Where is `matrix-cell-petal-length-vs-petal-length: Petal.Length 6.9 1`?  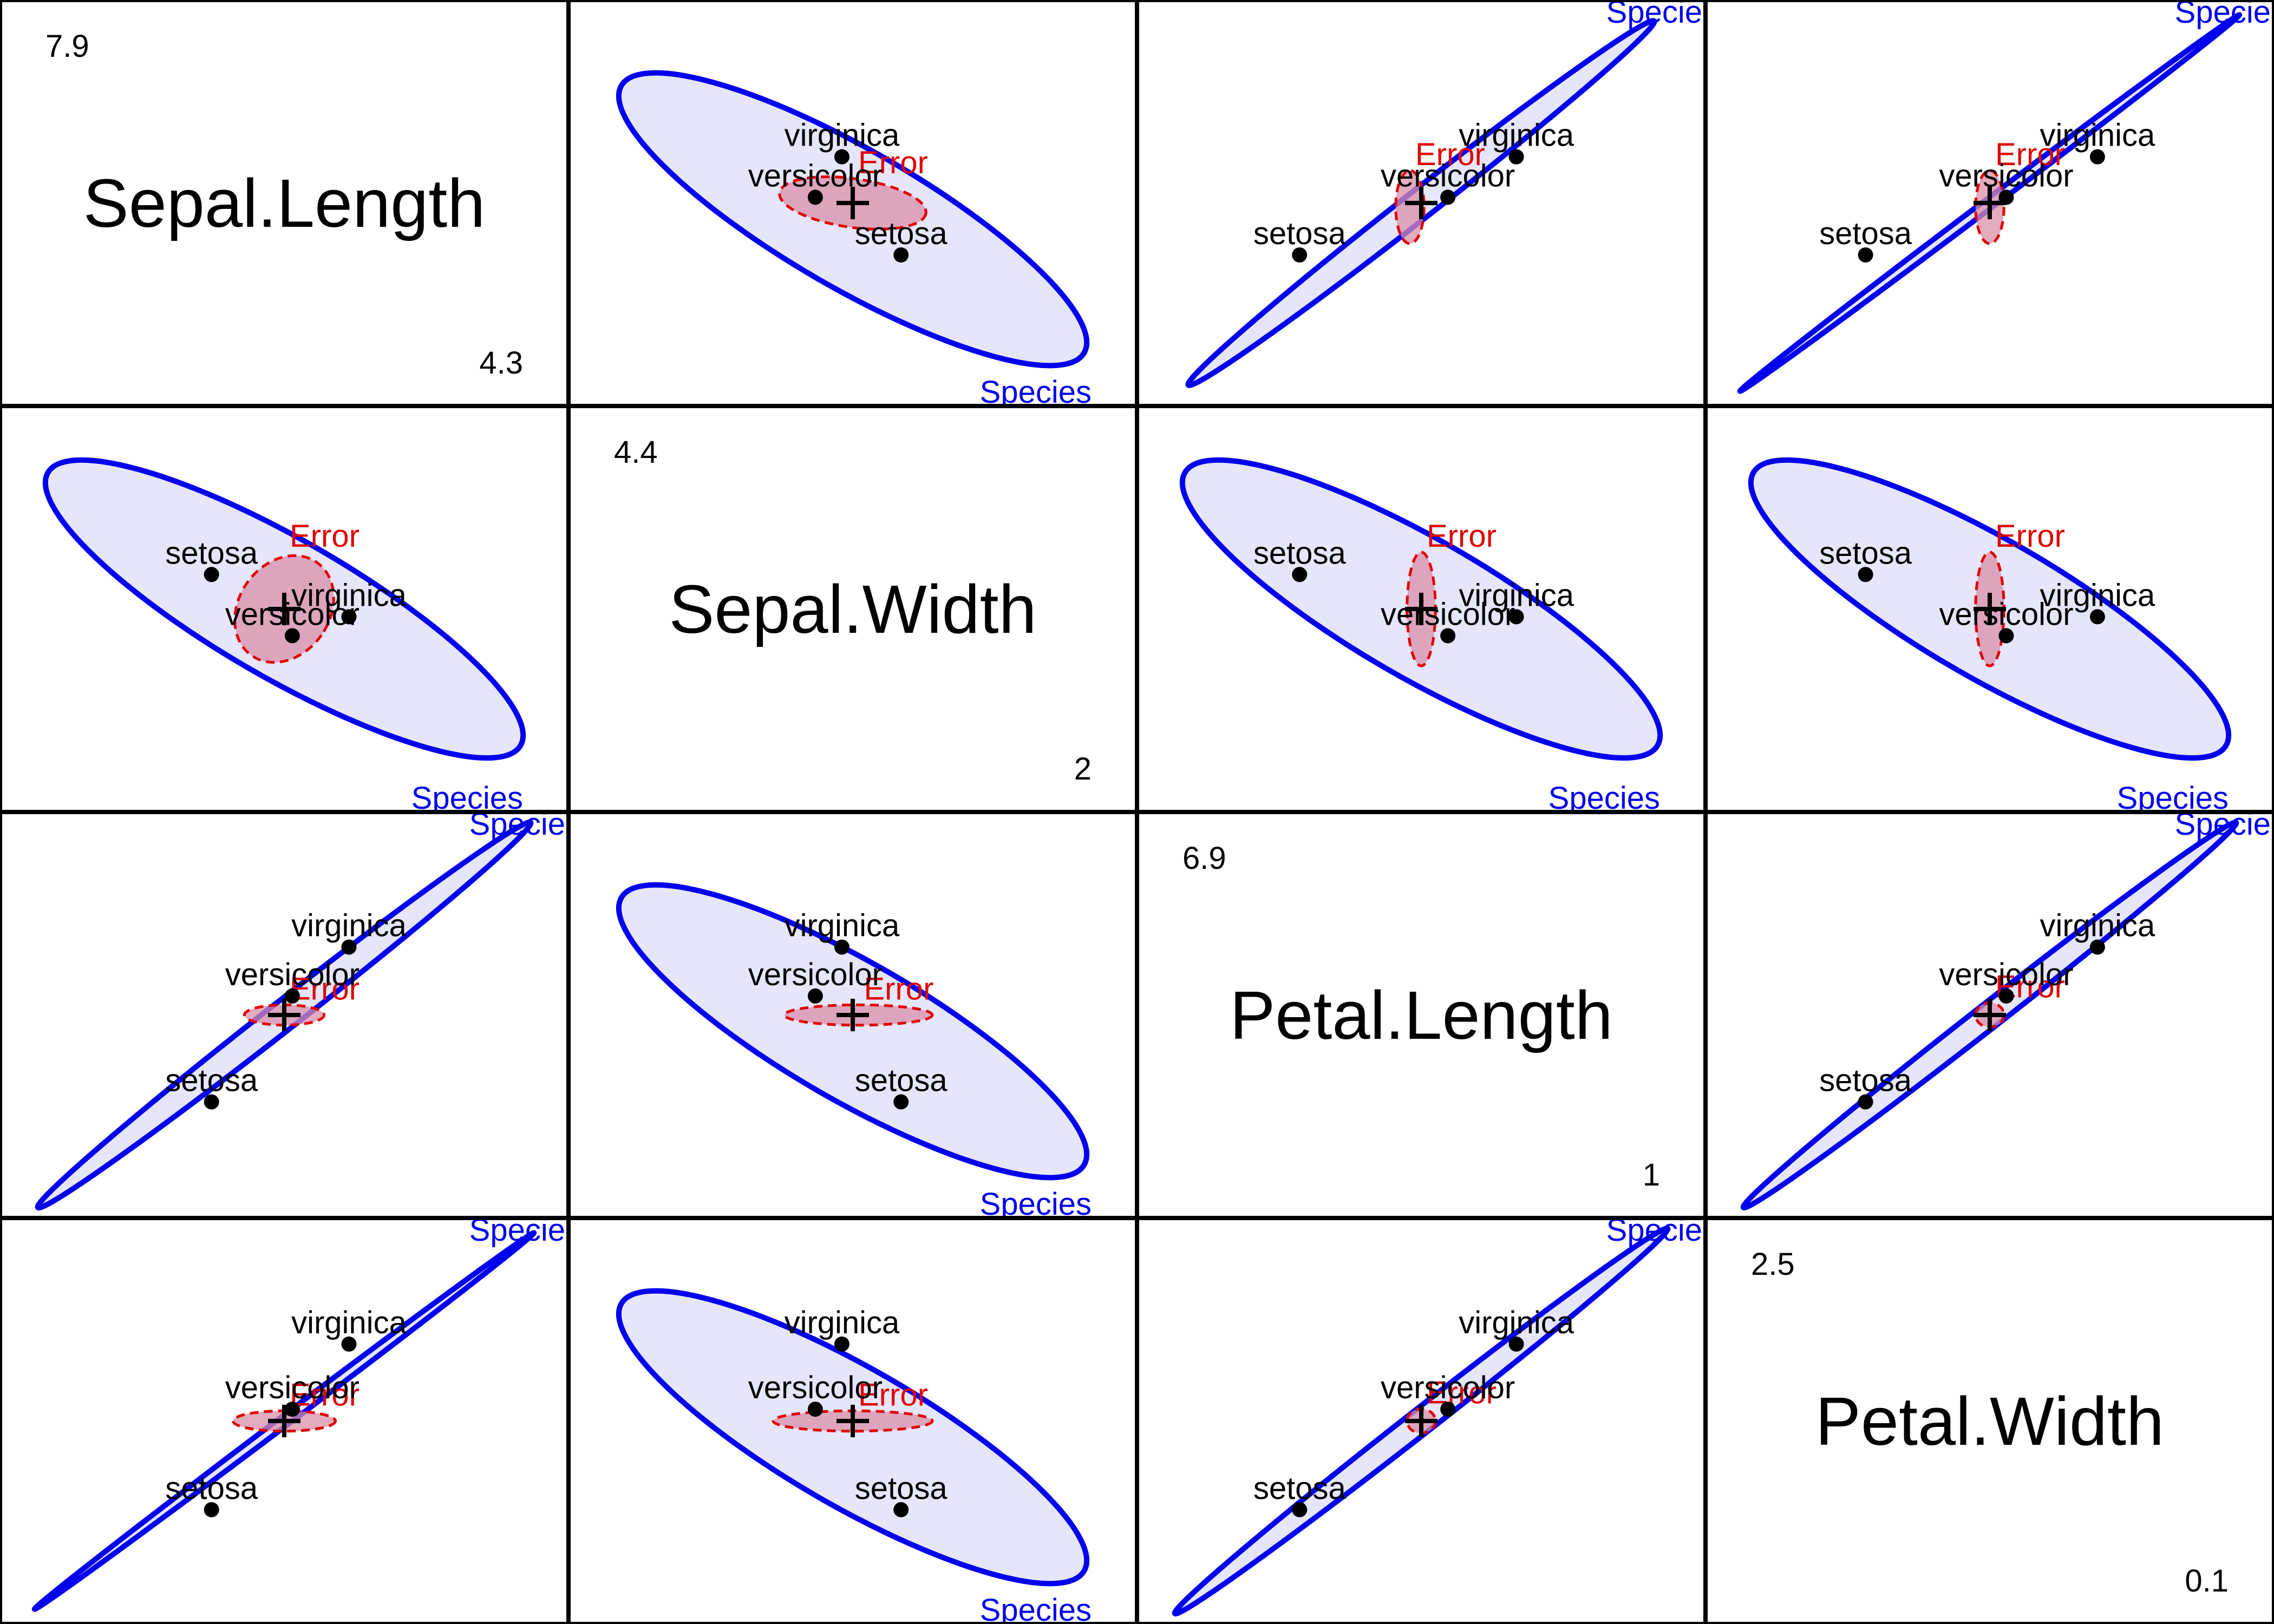 matrix-cell-petal-length-vs-petal-length: Petal.Length 6.9 1 is located at coordinates (1422, 1015).